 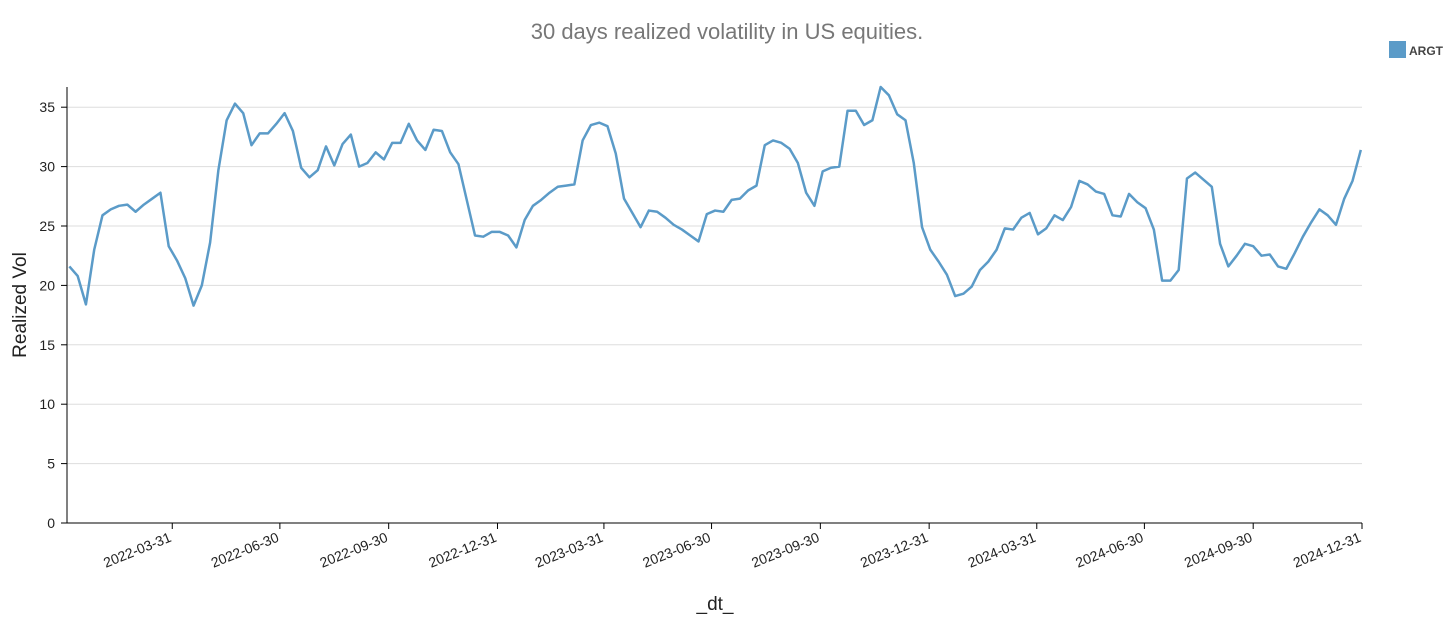 I want to click on y-tick-label: 25, so click(x=47, y=226).